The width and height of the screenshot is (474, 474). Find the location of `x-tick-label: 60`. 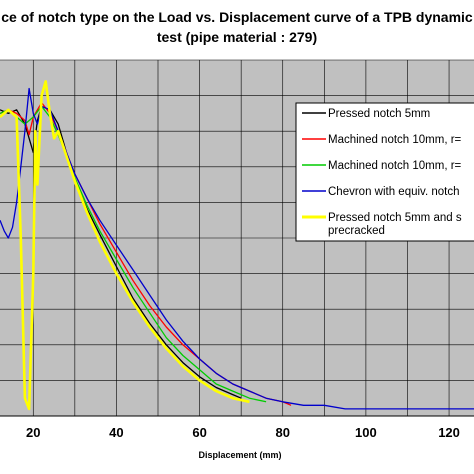

x-tick-label: 60 is located at coordinates (199, 432).